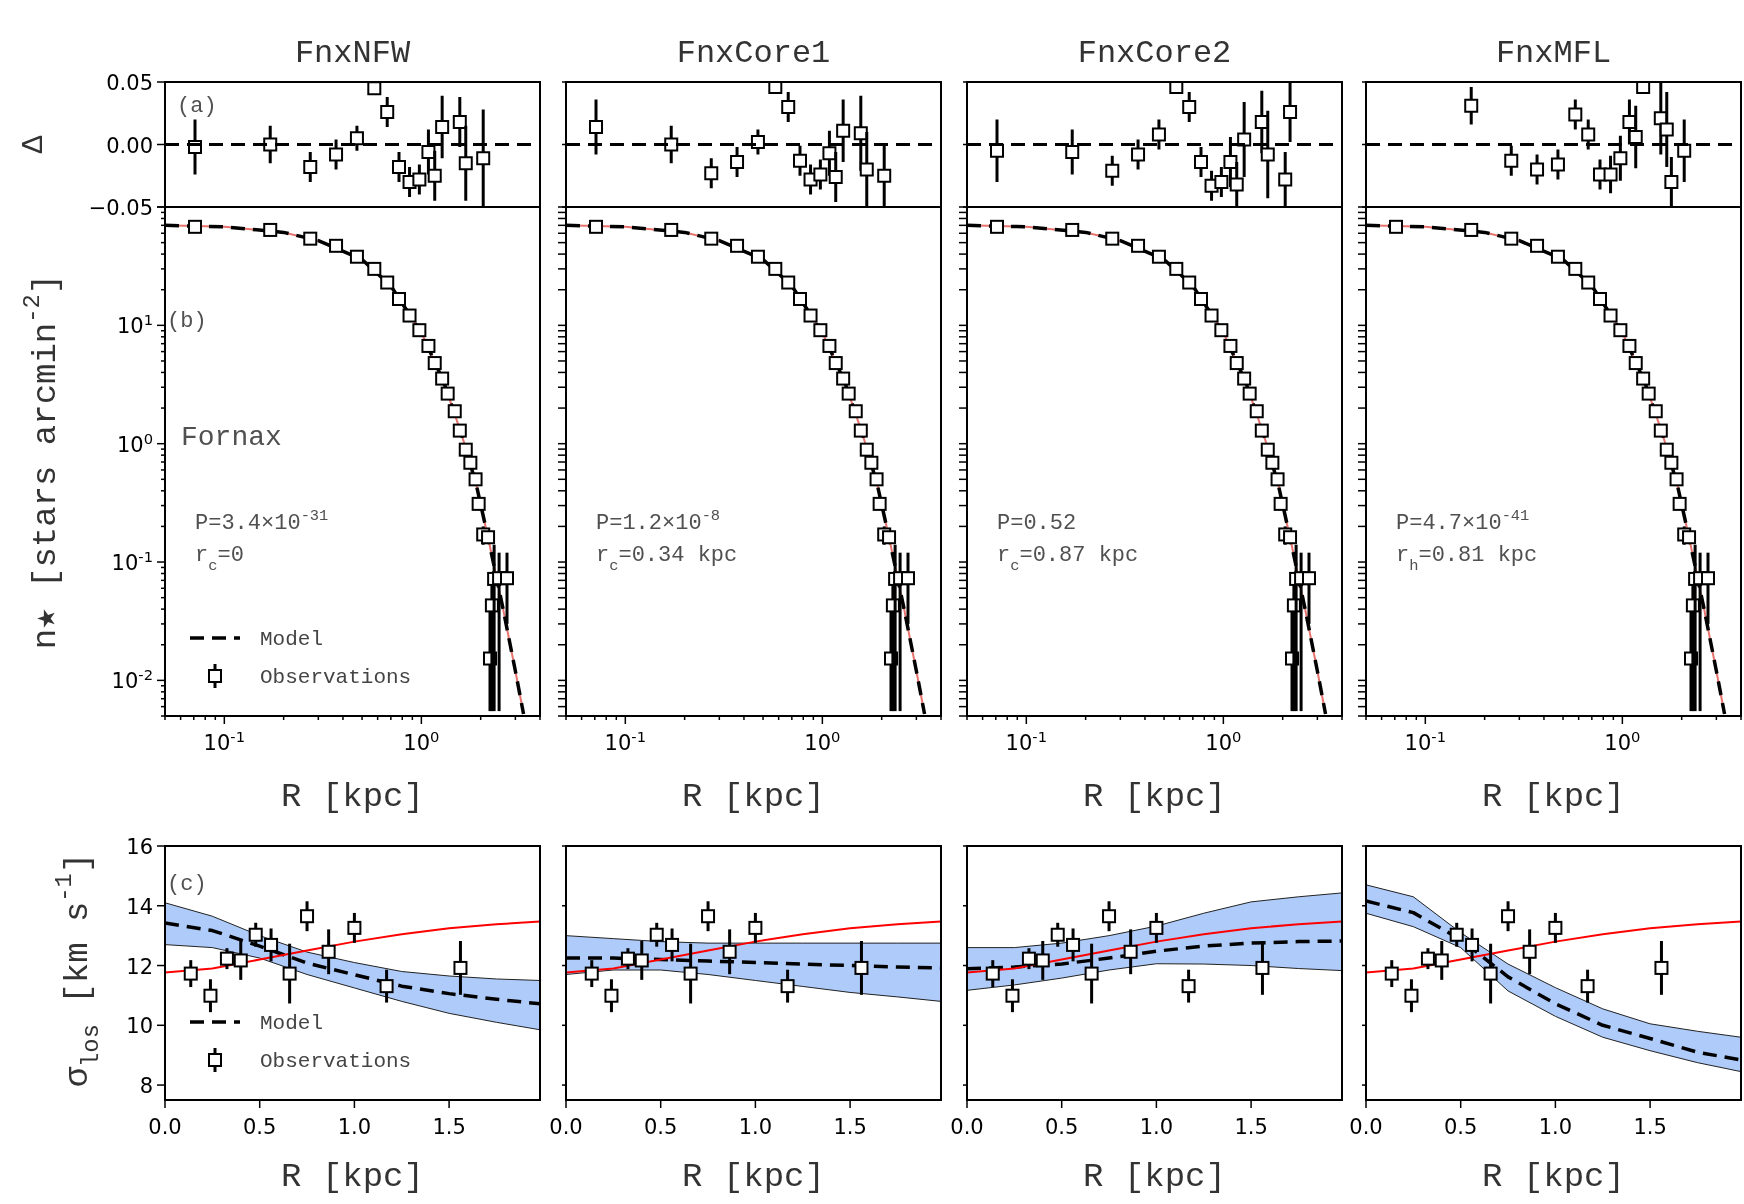 Image resolution: width=1744 pixels, height=1204 pixels. What do you see at coordinates (658, 521) in the screenshot?
I see `annotation: P=1.2×10$^{-8}$` at bounding box center [658, 521].